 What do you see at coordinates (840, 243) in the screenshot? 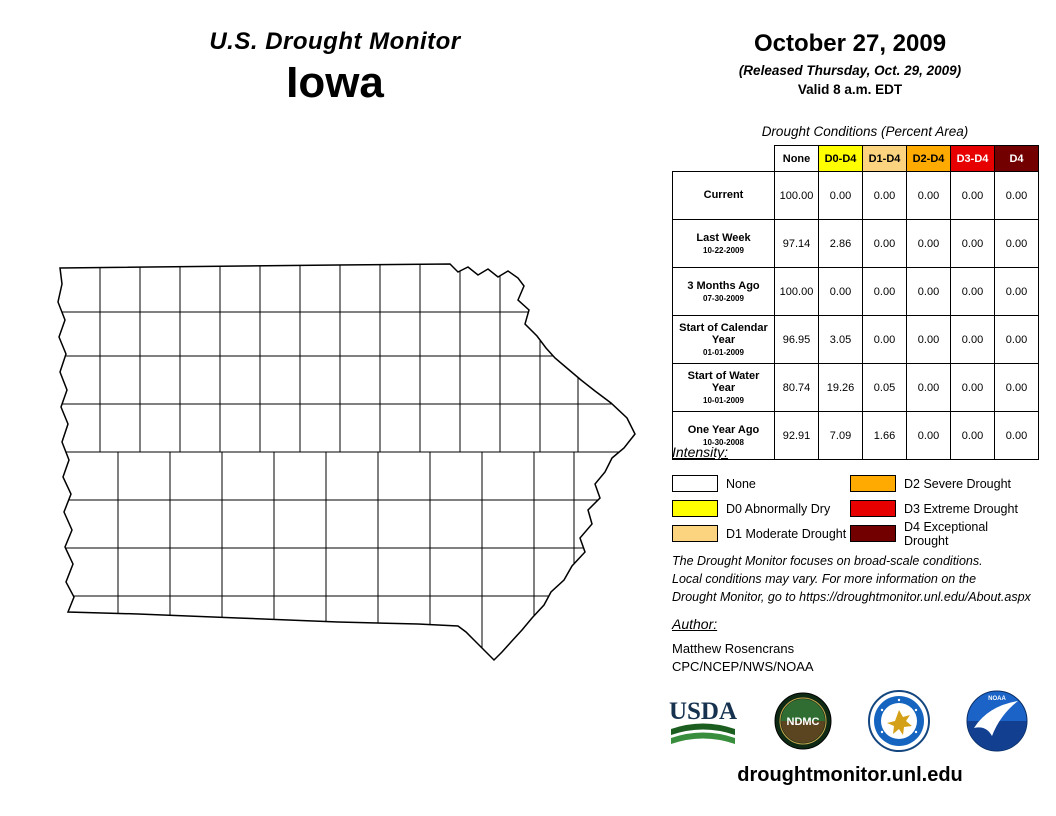
I see `value-cell: 2.86` at bounding box center [840, 243].